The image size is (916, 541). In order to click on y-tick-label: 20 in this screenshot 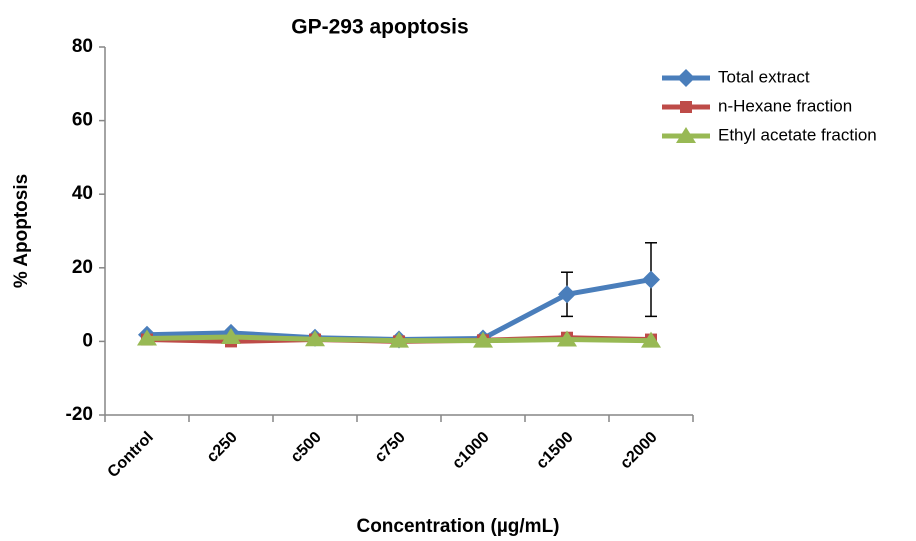, I will do `click(82, 267)`.